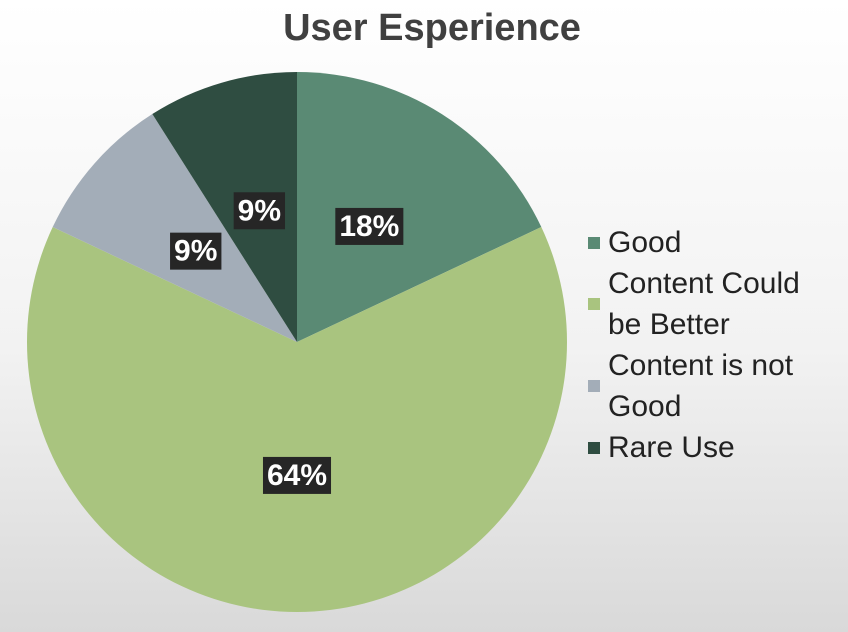 The width and height of the screenshot is (848, 632). I want to click on data-label-text: 18%, so click(369, 226).